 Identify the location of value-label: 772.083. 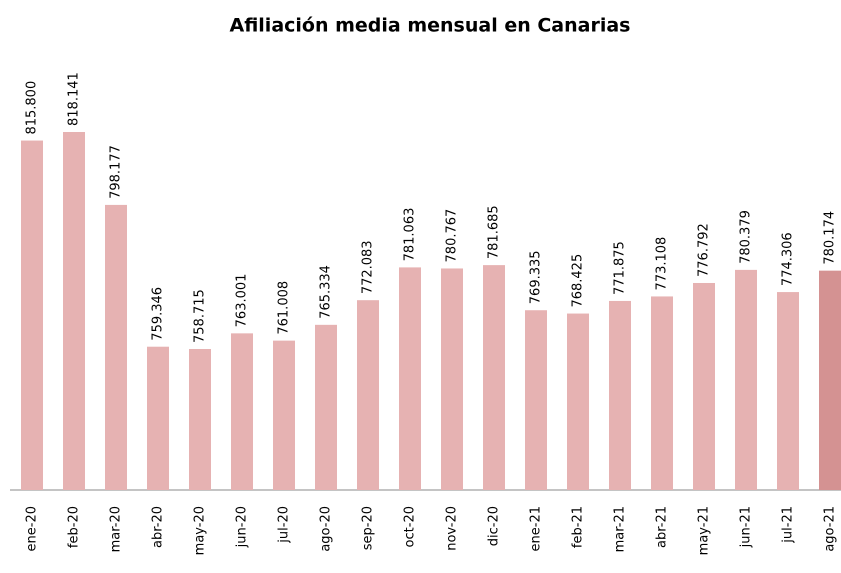
(368, 267).